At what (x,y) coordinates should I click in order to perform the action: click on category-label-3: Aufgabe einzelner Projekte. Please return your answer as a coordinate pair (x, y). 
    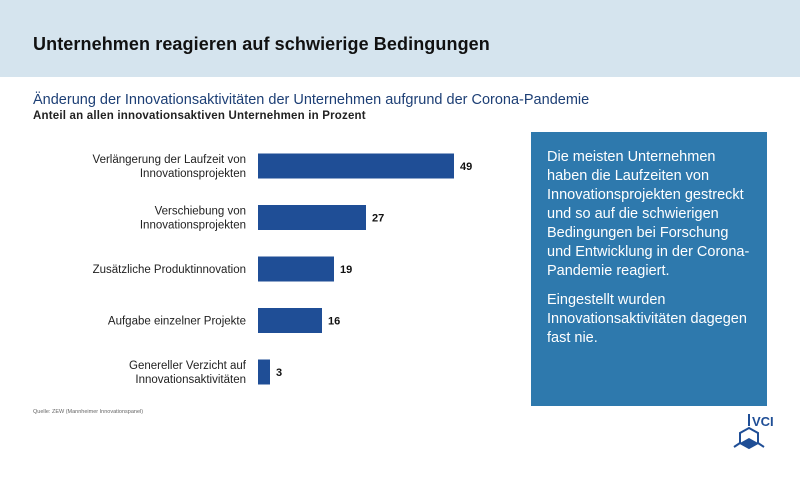
    Looking at the image, I should click on (177, 322).